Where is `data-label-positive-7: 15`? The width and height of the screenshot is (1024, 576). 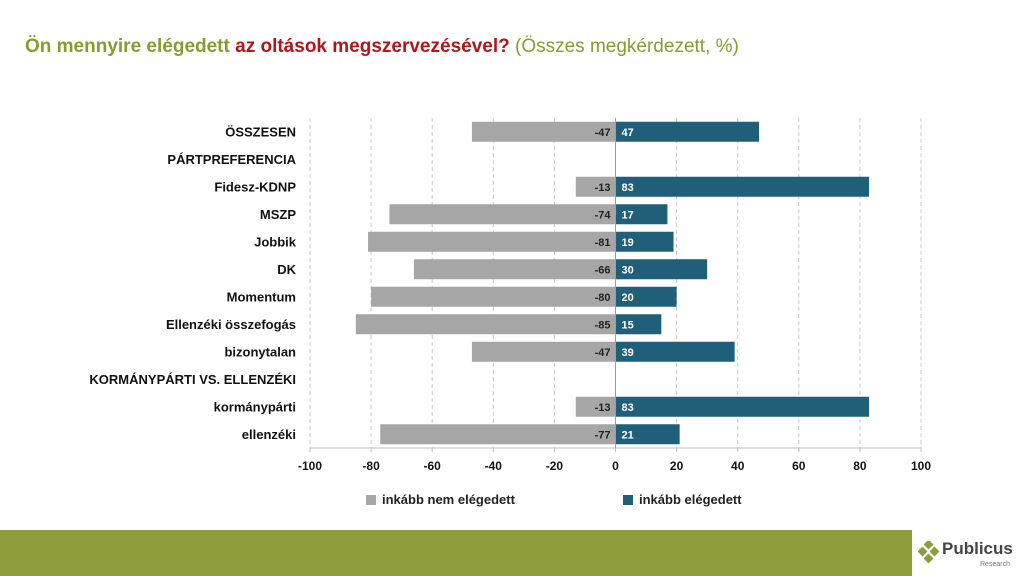 data-label-positive-7: 15 is located at coordinates (628, 325).